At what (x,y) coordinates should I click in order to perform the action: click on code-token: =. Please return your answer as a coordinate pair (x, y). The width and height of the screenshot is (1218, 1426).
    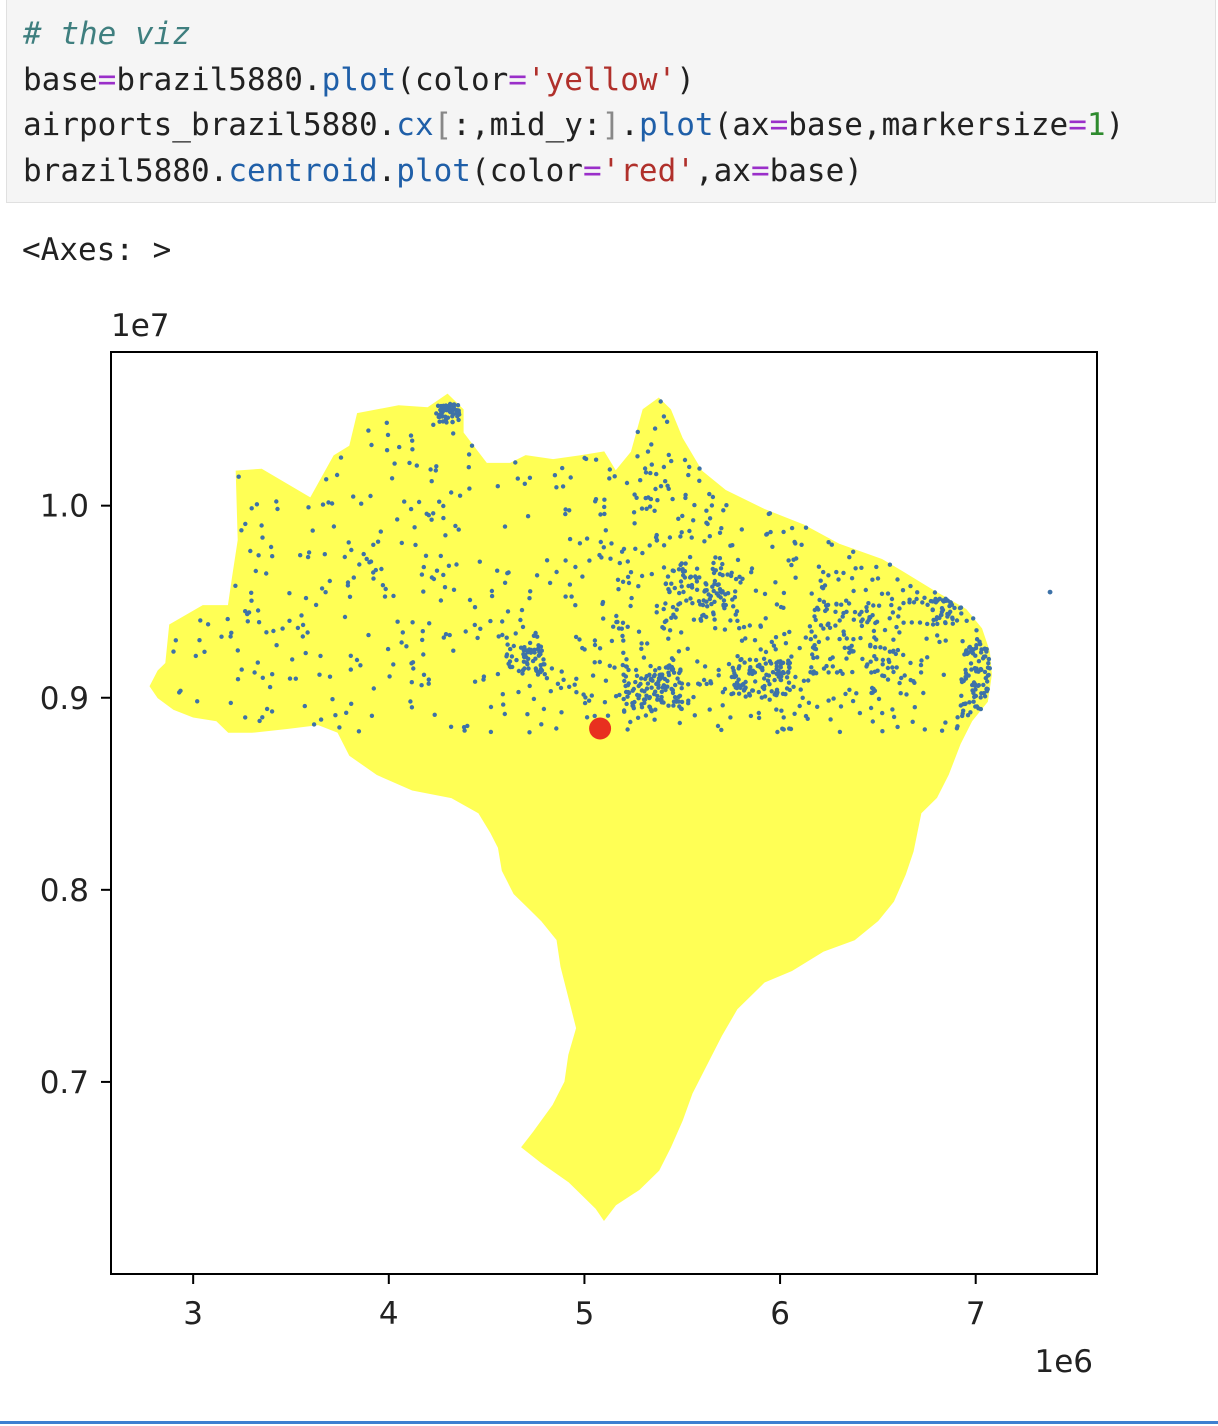
    Looking at the image, I should click on (592, 170).